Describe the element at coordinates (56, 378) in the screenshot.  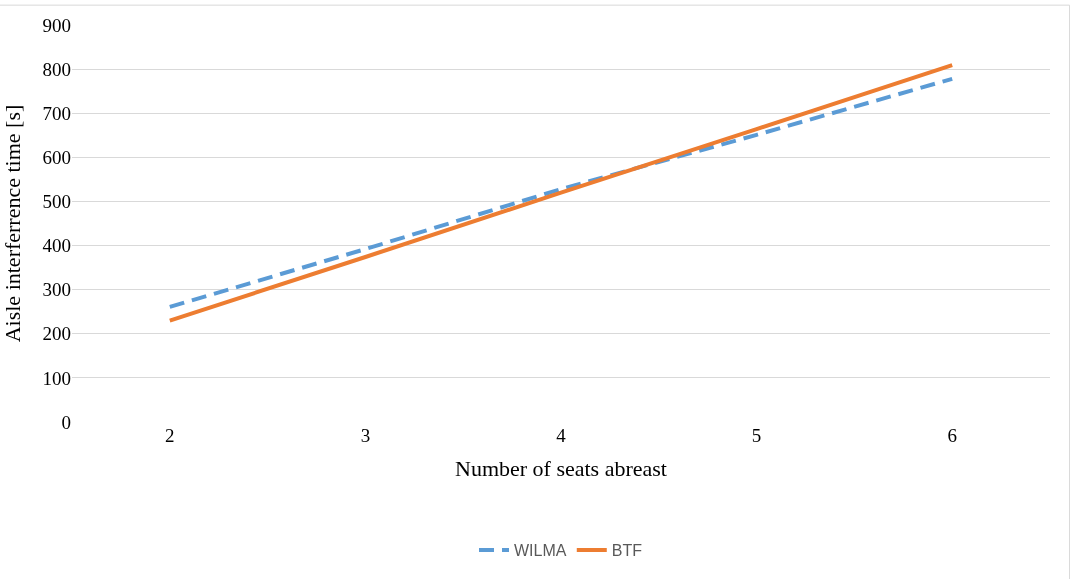
I see `y-tick-label: 100` at that location.